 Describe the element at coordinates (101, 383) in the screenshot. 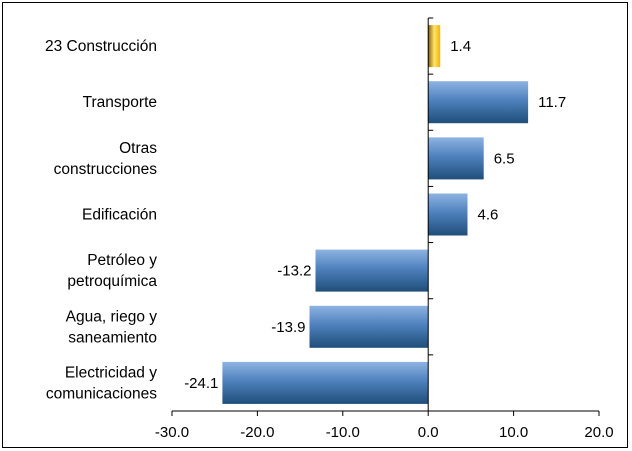

I see `category-label-6: Electricidad y comunicaciones` at that location.